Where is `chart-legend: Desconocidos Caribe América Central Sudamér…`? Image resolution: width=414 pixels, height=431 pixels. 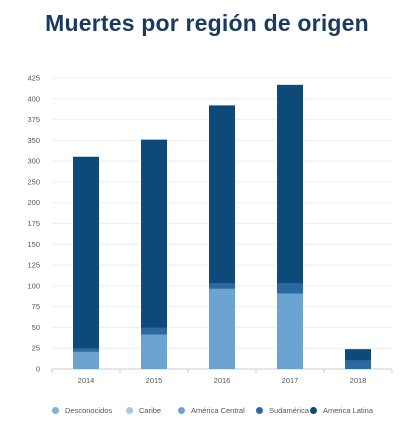
chart-legend: Desconocidos Caribe América Central Sudamér… is located at coordinates (207, 413).